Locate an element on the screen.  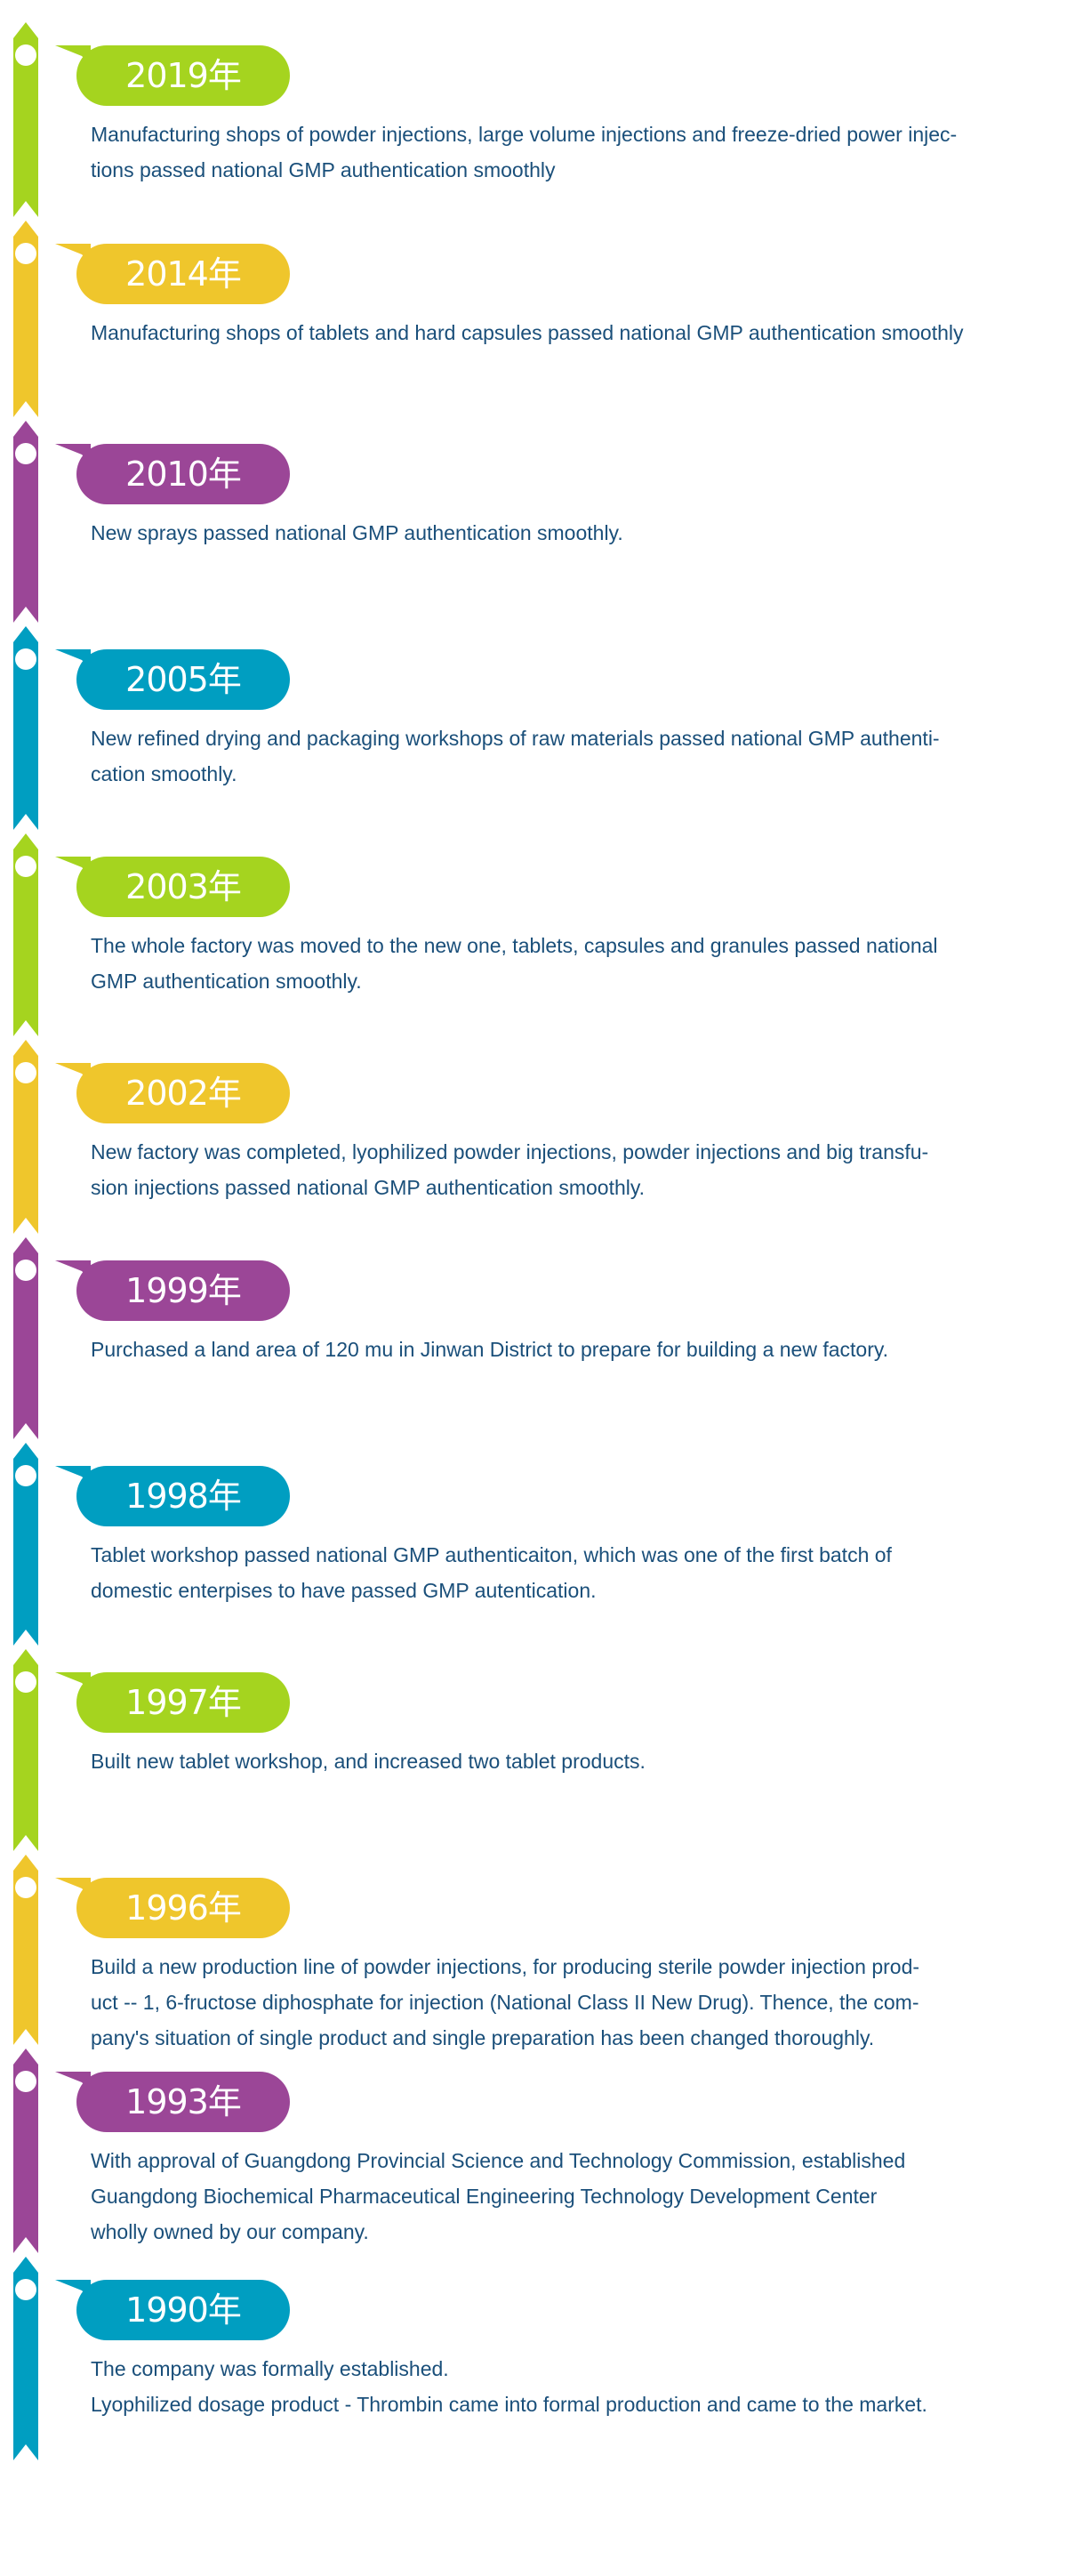
description-line: The company was formally established. is located at coordinates (270, 2368).